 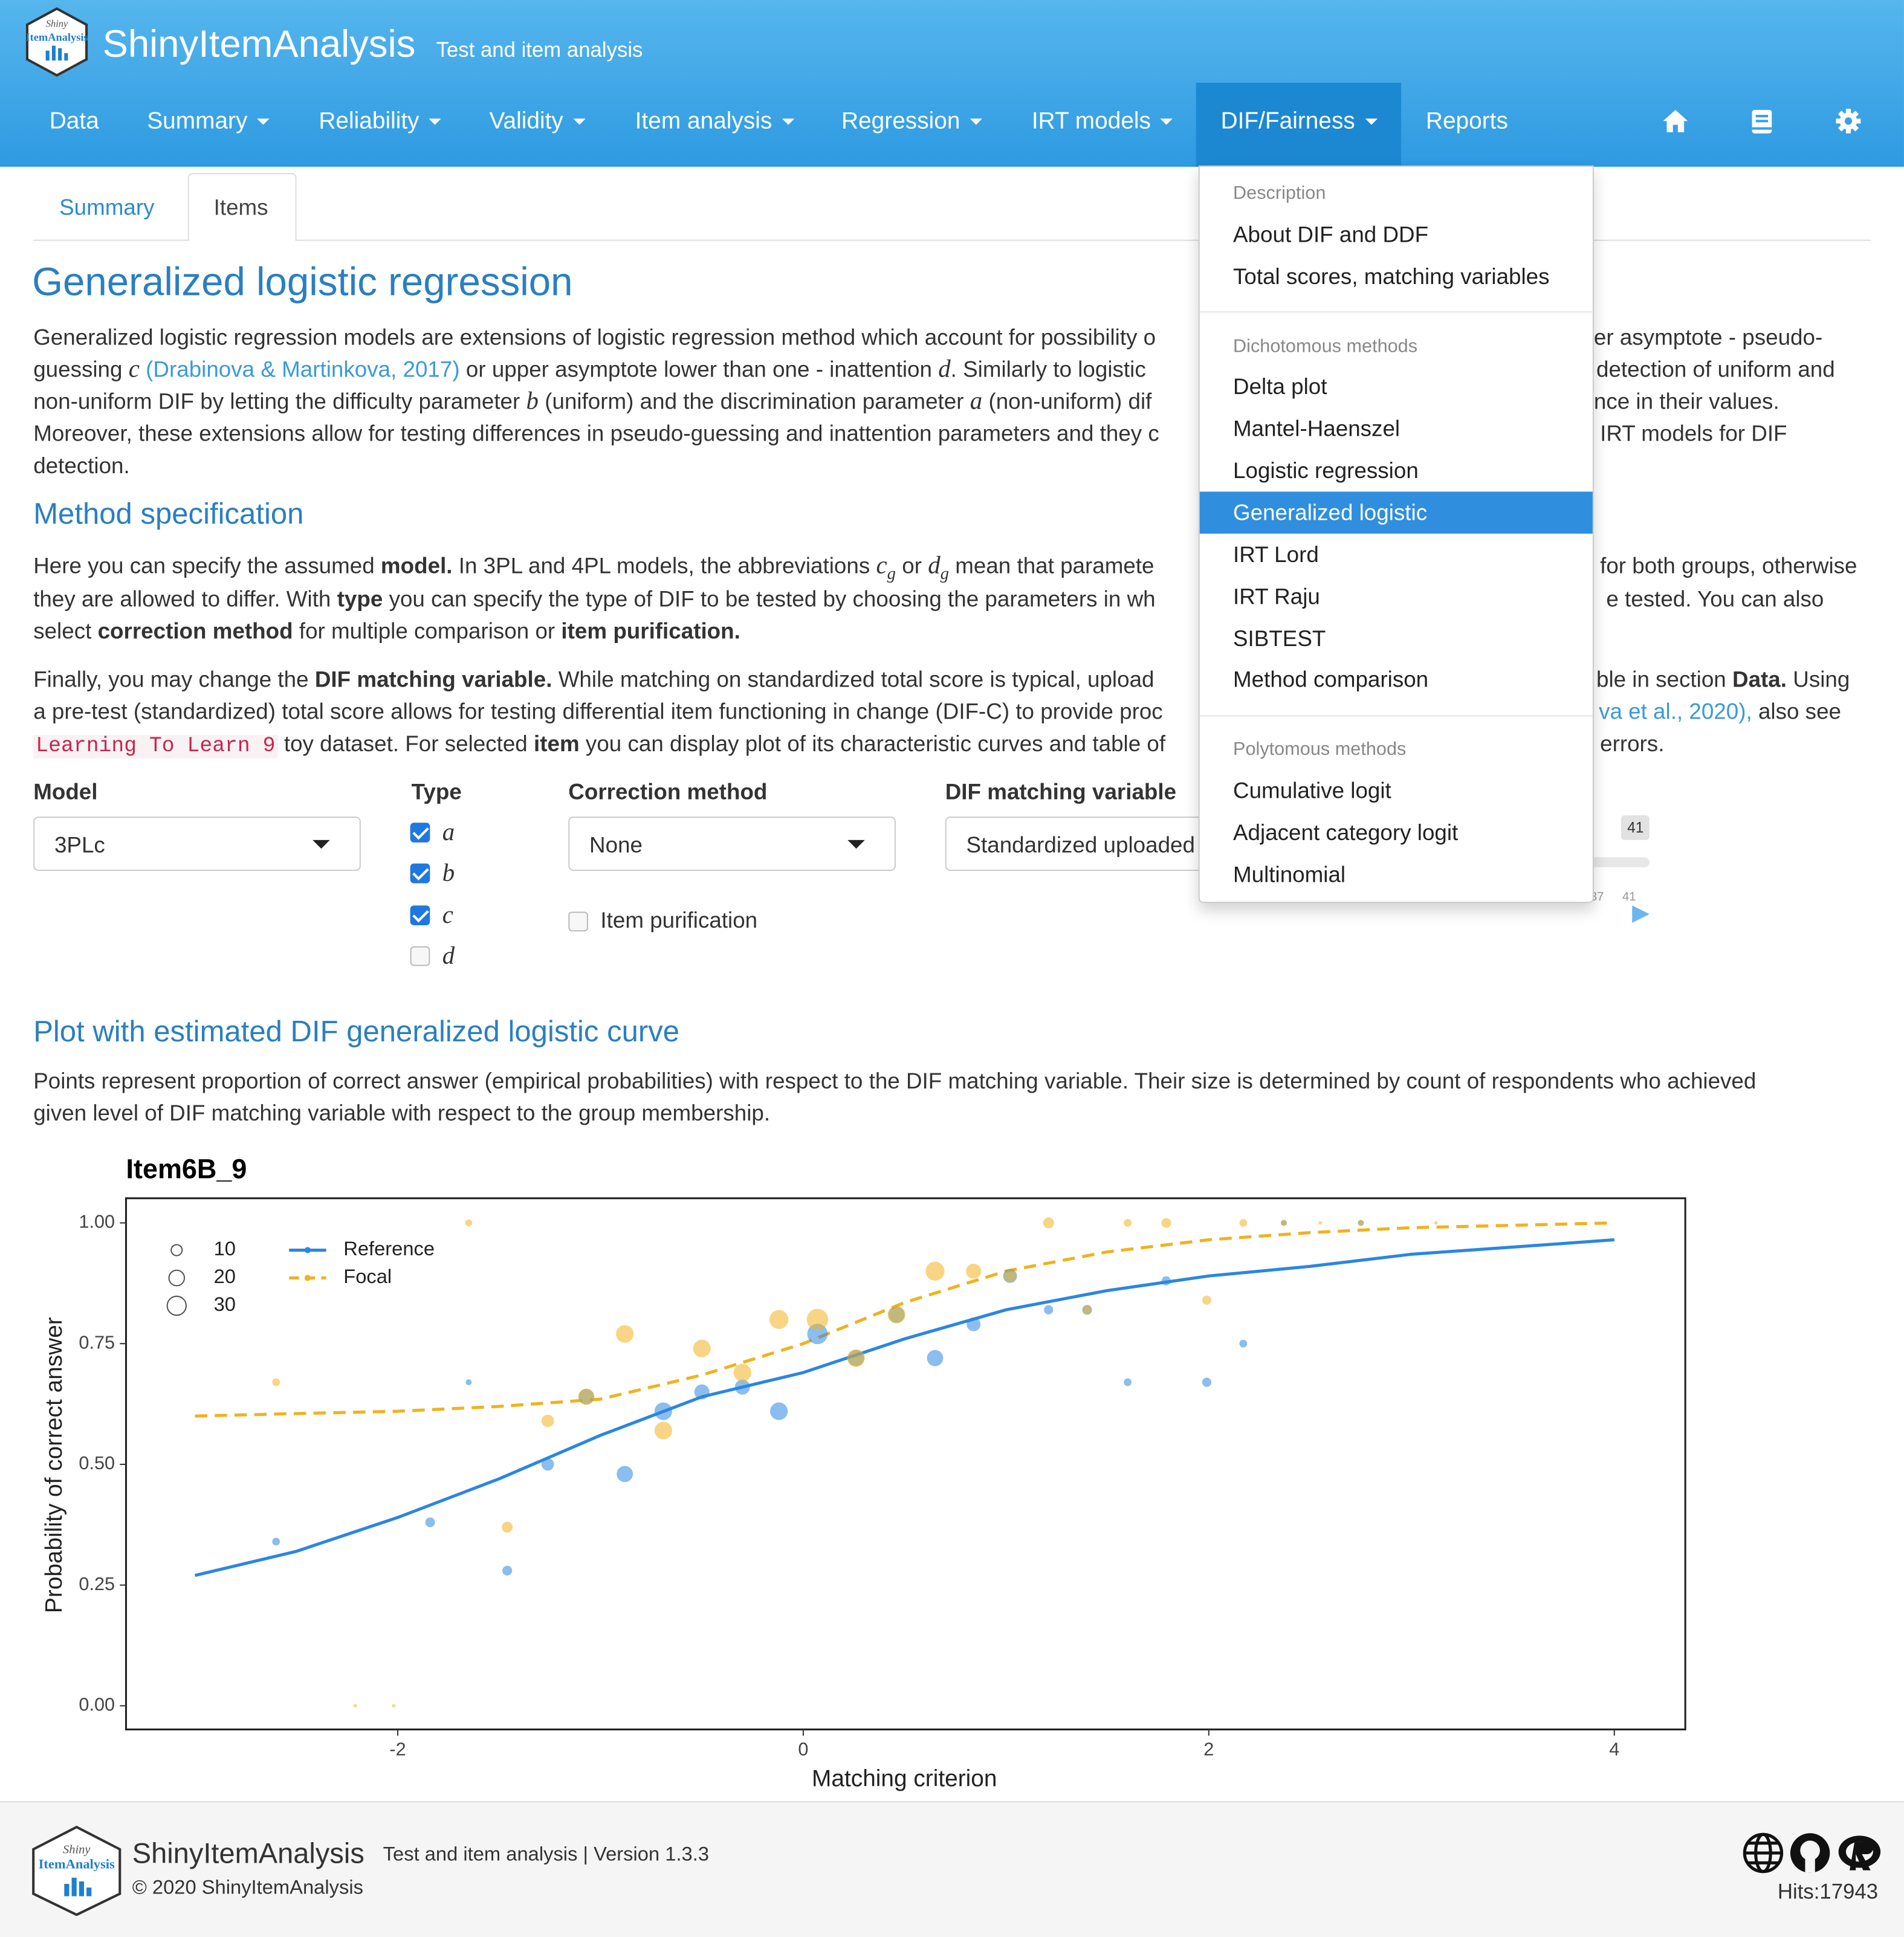 I want to click on link: va et al., 2020),, so click(x=1675, y=712).